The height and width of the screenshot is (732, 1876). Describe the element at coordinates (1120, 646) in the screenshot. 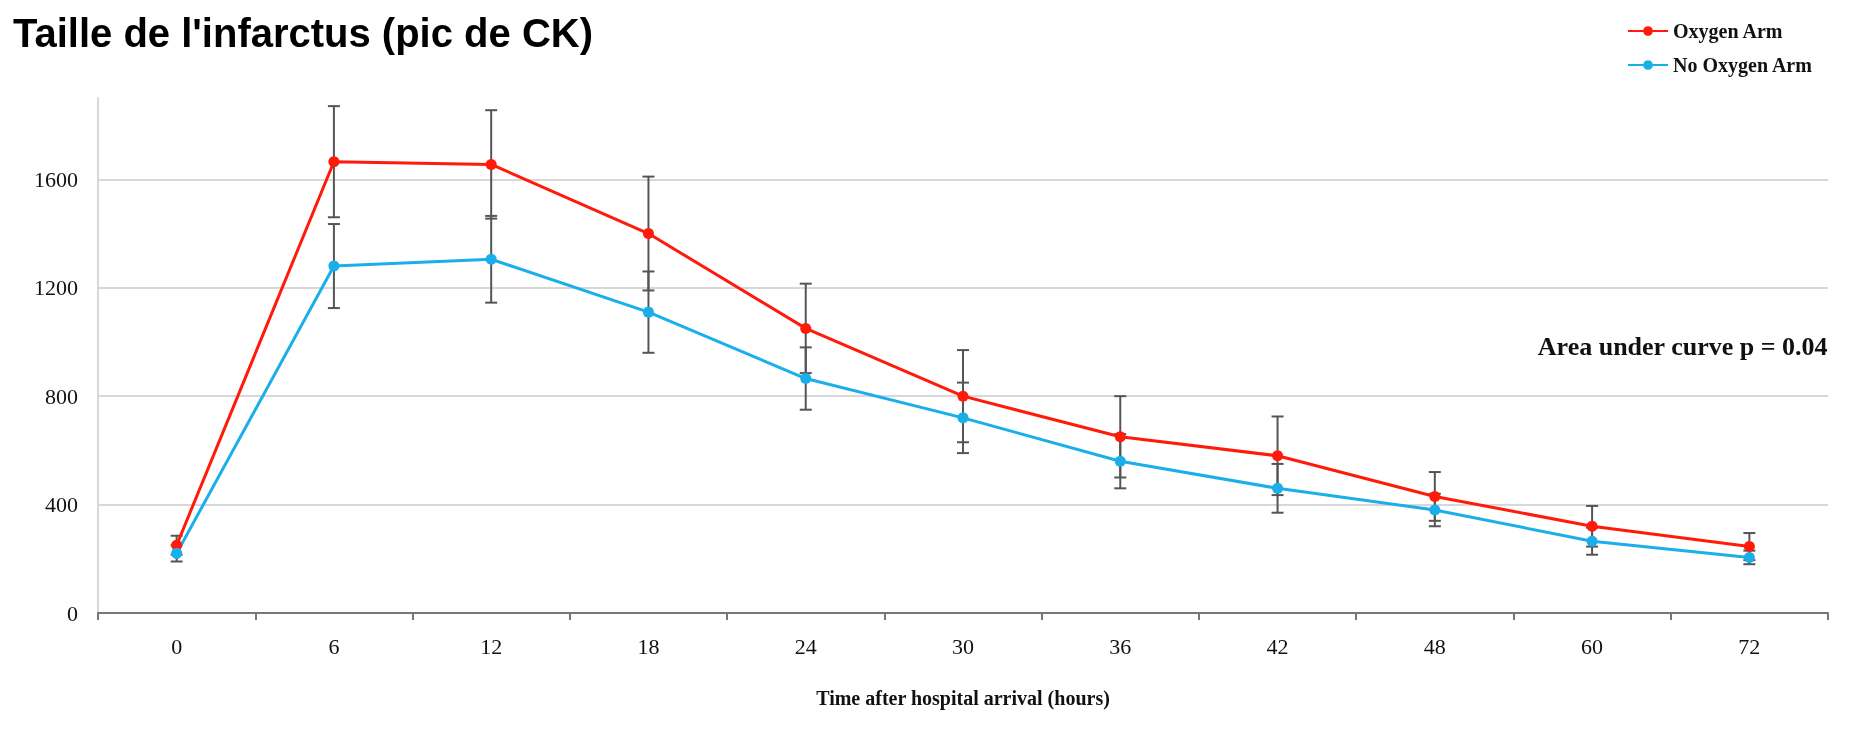

I see `x-tick-label: 36` at that location.